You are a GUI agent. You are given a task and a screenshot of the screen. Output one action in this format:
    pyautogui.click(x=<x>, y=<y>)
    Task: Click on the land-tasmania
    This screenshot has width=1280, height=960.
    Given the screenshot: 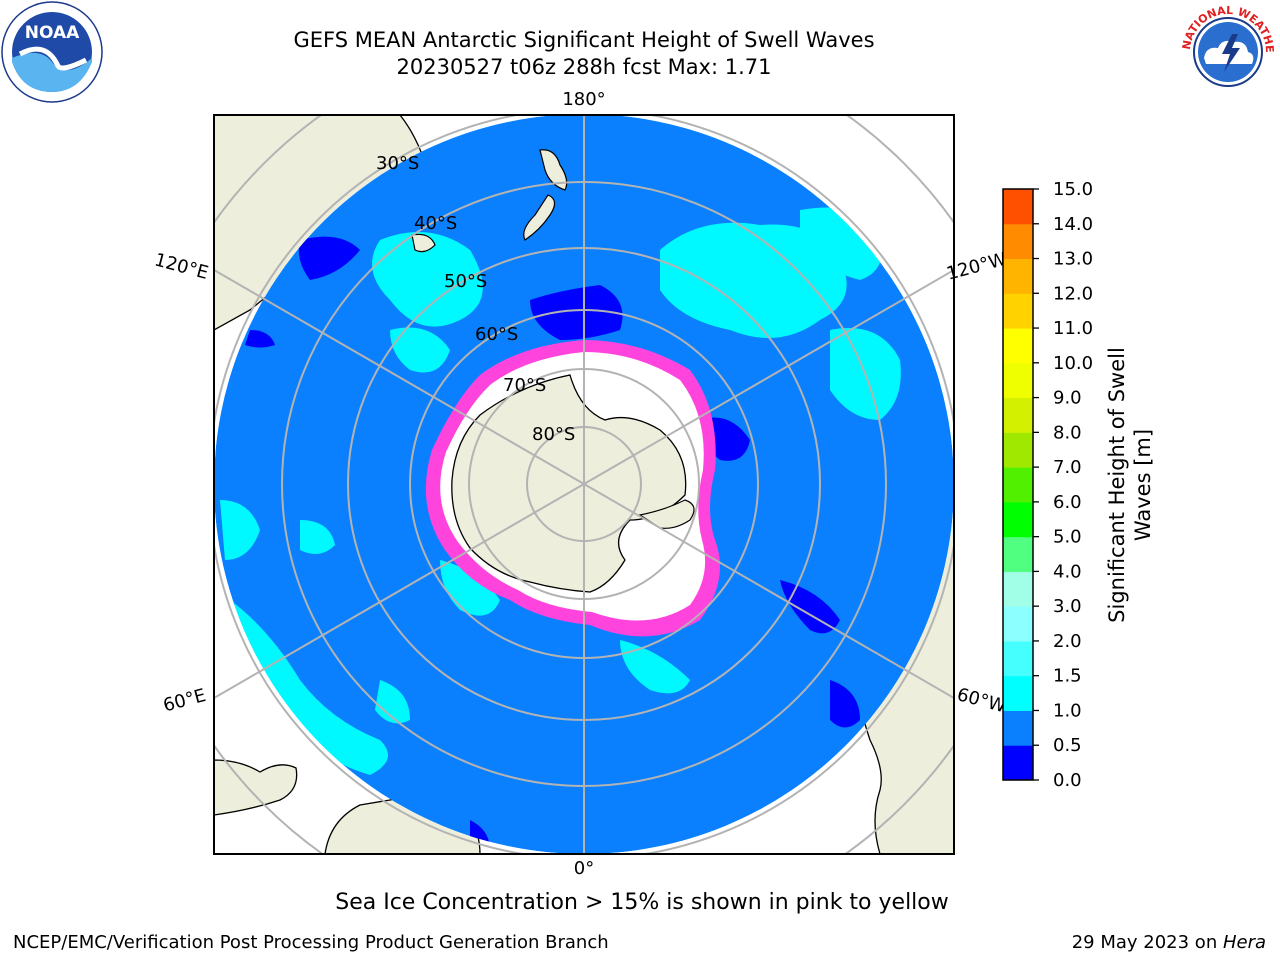 What is the action you would take?
    pyautogui.click(x=423, y=243)
    